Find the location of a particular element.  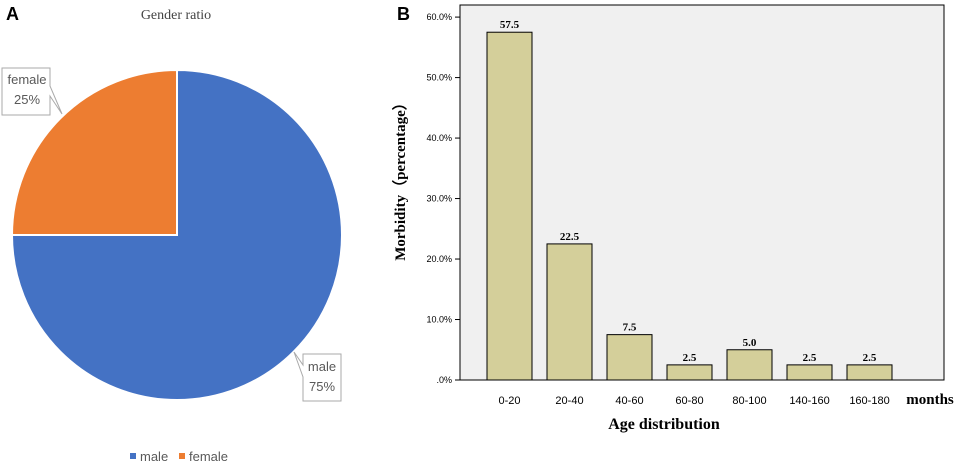

x-tick-label: 0-20 is located at coordinates (509, 401).